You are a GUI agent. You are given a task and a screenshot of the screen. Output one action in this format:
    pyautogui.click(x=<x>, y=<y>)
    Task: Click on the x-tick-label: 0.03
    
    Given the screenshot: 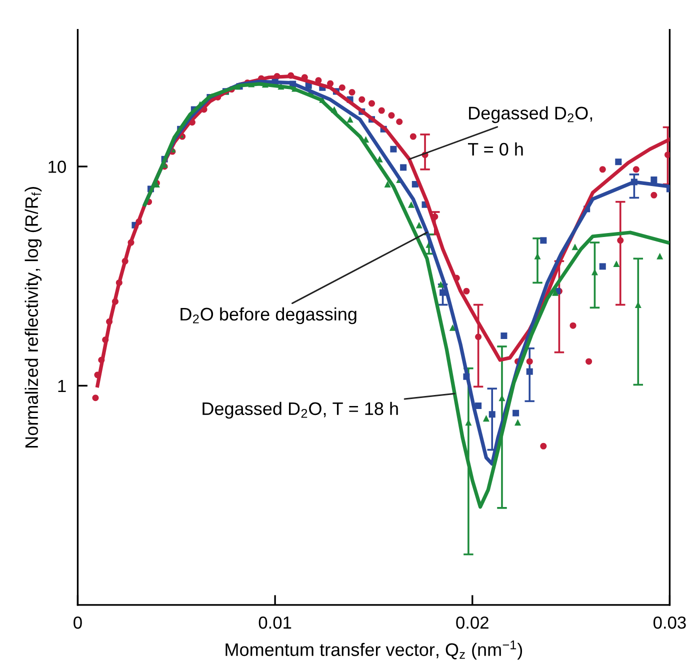 What is the action you would take?
    pyautogui.click(x=669, y=622)
    